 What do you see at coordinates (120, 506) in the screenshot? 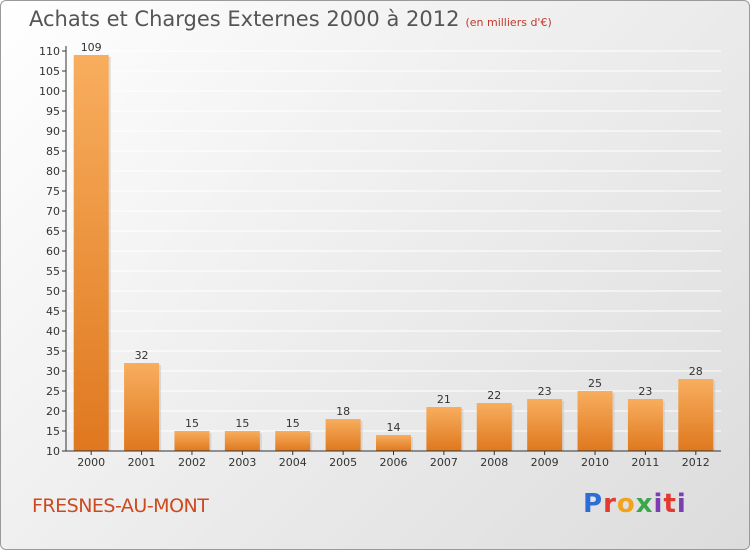
I see `commune-name: FRESNES-AU-MONT` at bounding box center [120, 506].